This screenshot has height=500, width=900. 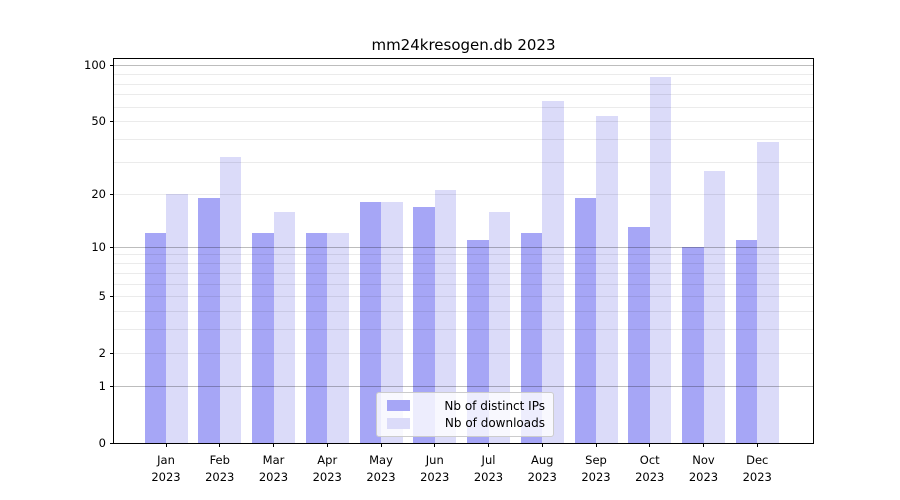 What do you see at coordinates (95, 65) in the screenshot?
I see `y-tick-label-100: 100` at bounding box center [95, 65].